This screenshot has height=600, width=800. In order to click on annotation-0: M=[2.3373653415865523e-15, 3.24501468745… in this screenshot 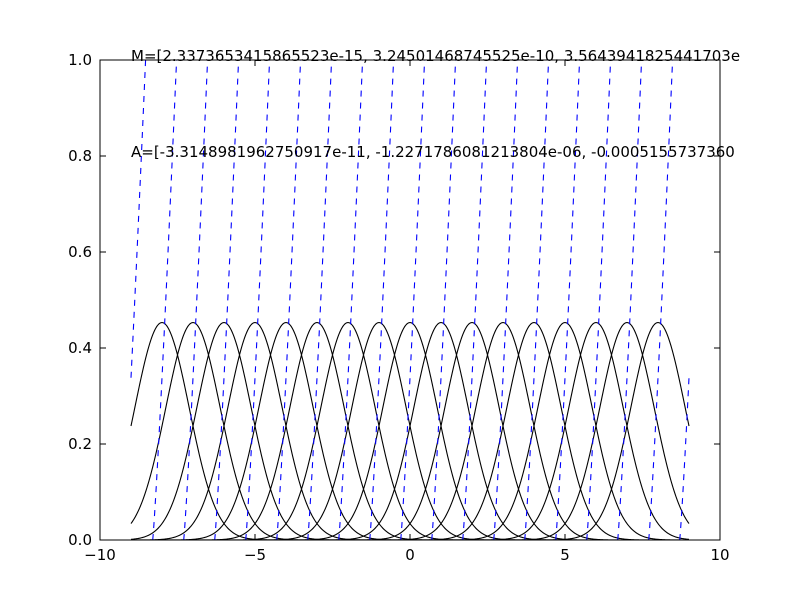, I will do `click(435, 56)`.